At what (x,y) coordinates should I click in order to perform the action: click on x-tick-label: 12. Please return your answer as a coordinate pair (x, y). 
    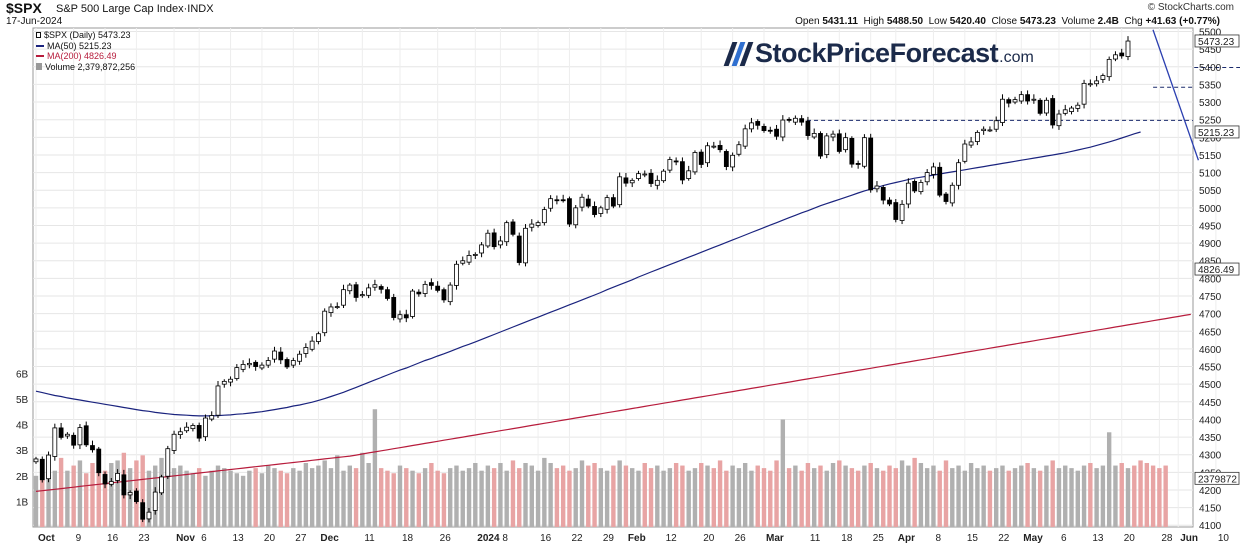
    Looking at the image, I should click on (672, 538).